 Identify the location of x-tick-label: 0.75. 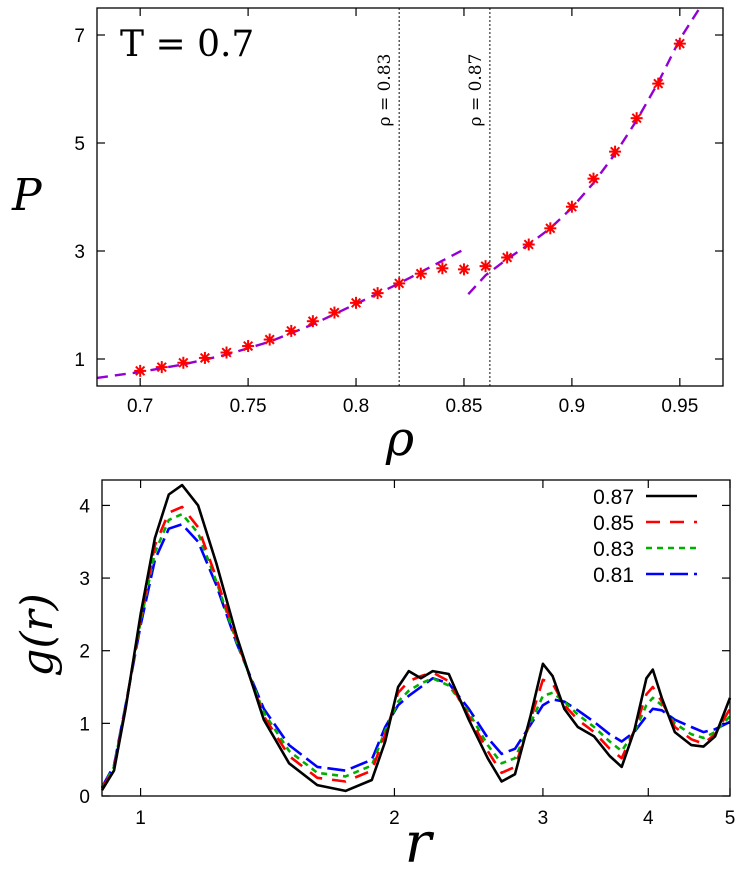
(248, 406).